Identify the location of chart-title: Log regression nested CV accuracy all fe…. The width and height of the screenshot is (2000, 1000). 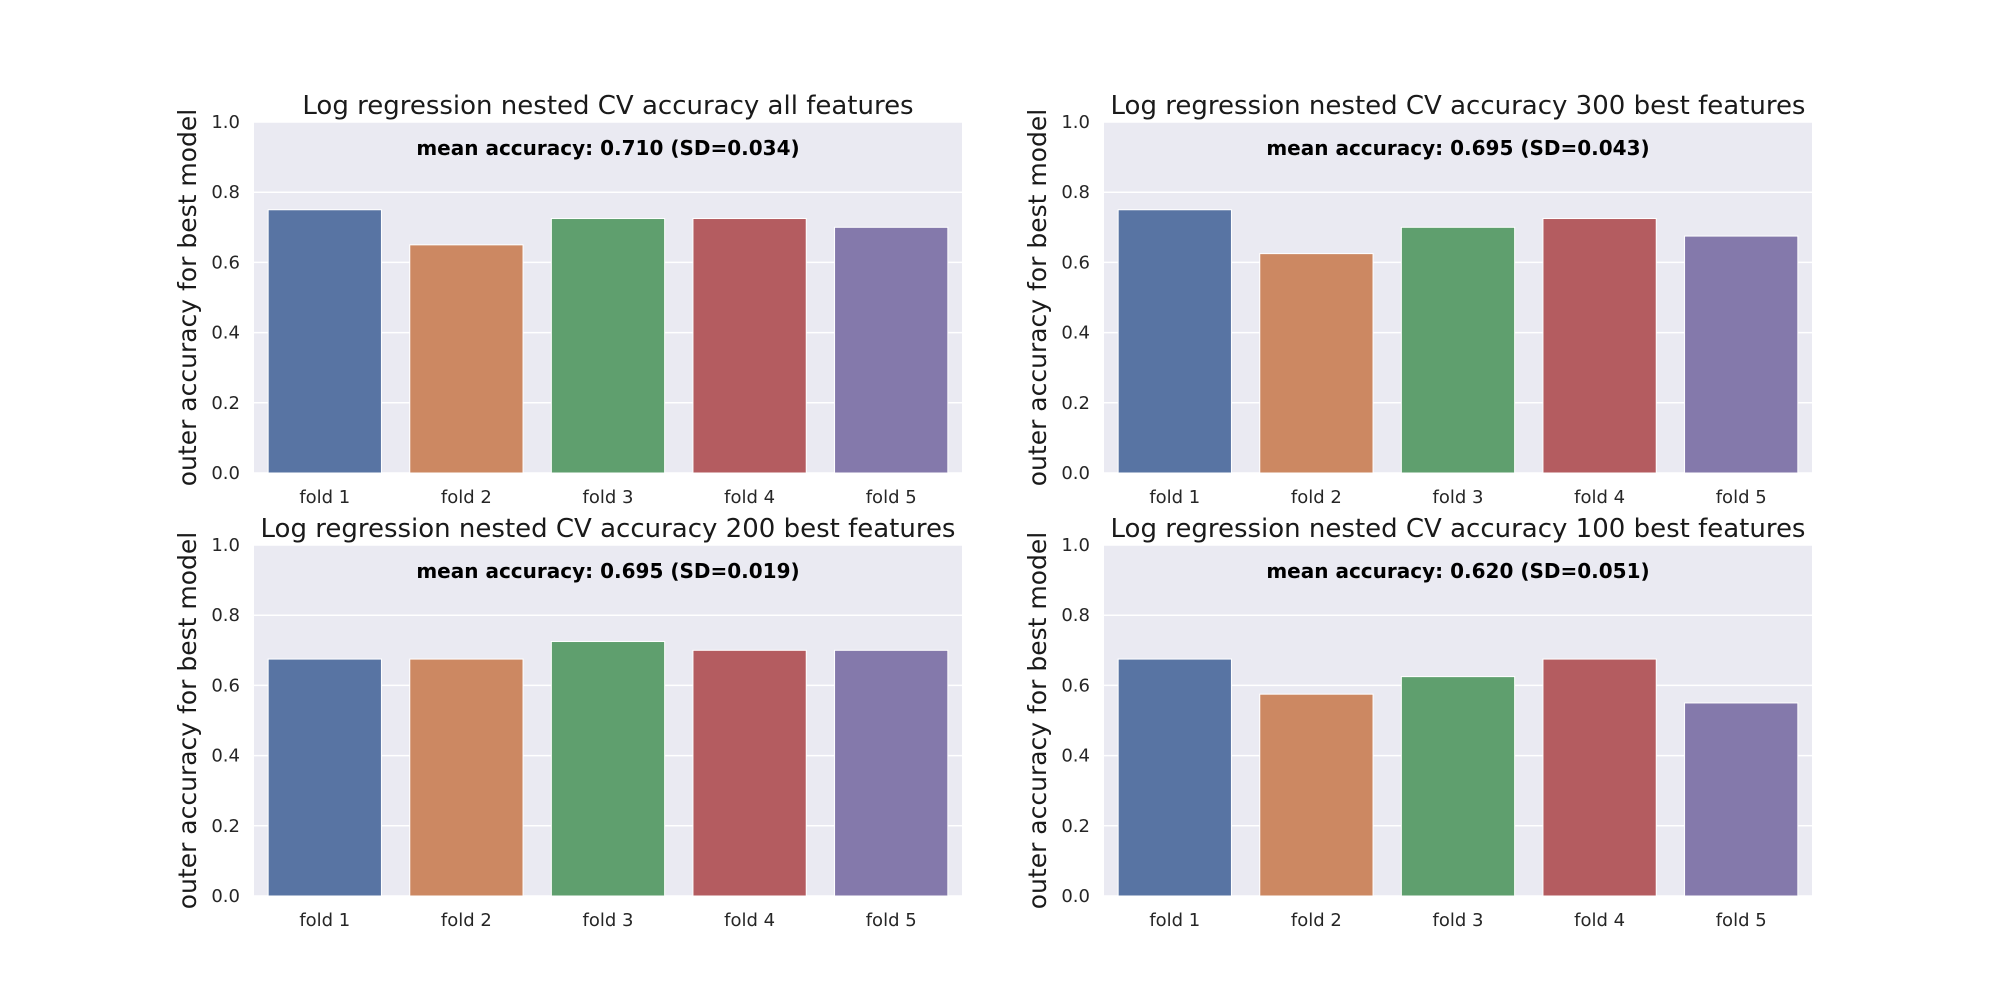
(607, 106).